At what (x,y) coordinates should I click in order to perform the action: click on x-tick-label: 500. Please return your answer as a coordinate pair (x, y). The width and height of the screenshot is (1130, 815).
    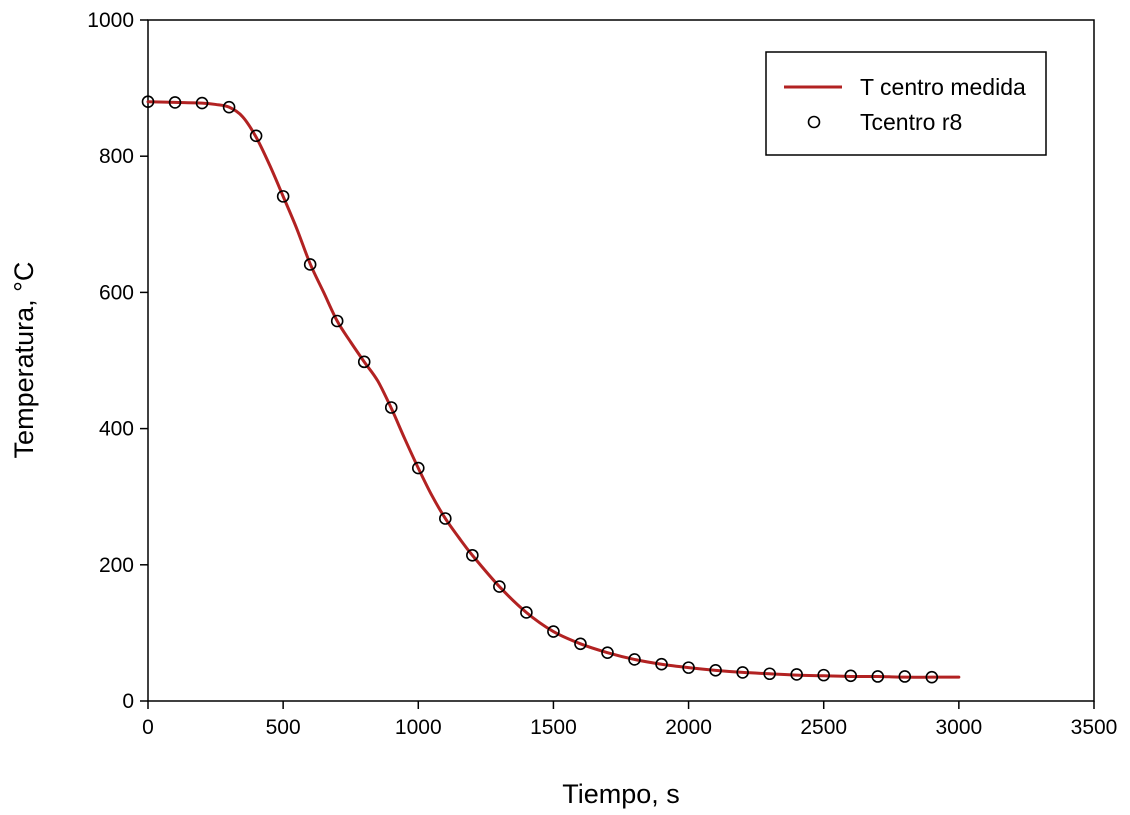
    Looking at the image, I should click on (283, 727).